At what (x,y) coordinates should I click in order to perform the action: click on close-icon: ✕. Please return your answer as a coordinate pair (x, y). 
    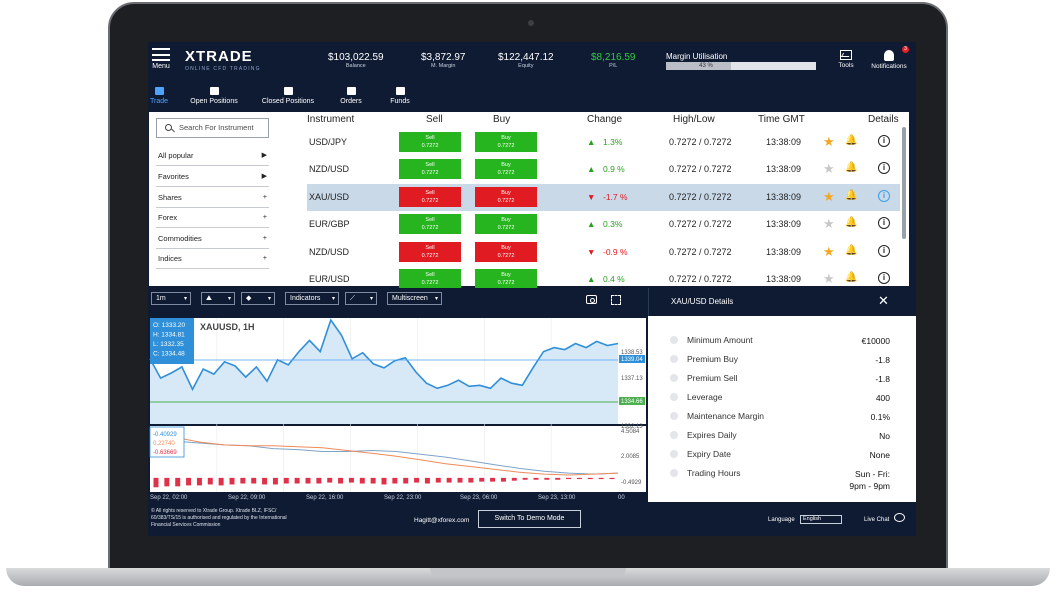
    Looking at the image, I should click on (883, 300).